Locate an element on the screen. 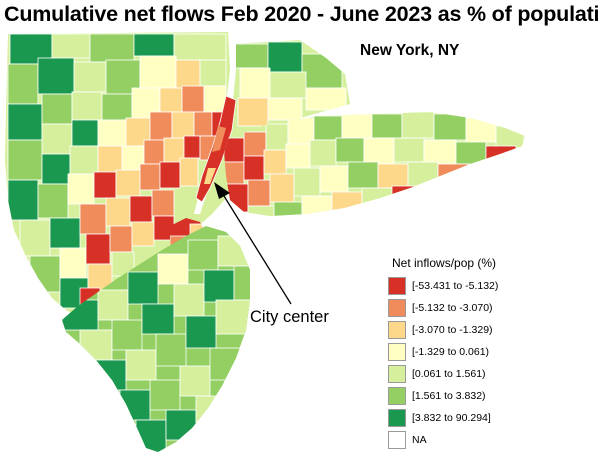 The image size is (600, 461). legend-label: NA is located at coordinates (419, 440).